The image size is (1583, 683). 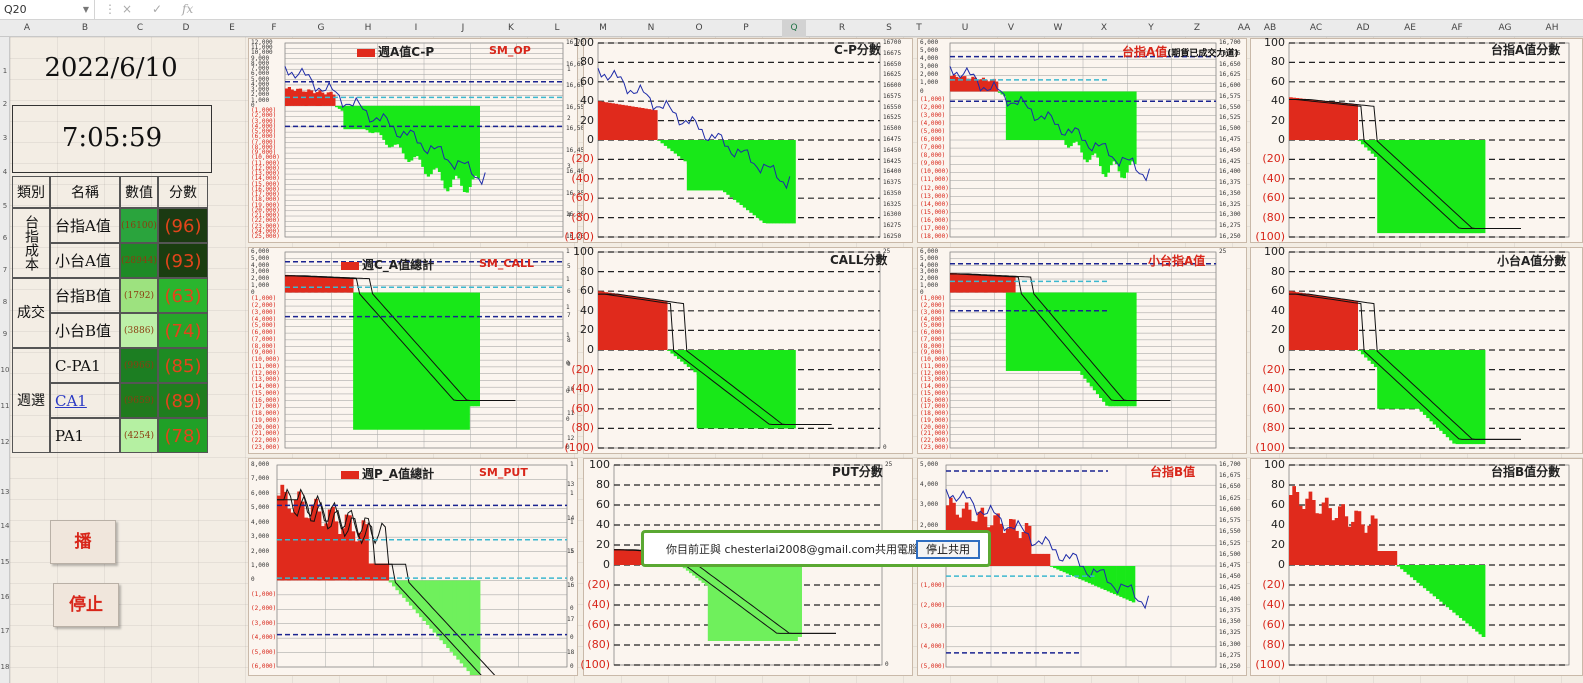 I want to click on column-header-cell: F, so click(x=274, y=28).